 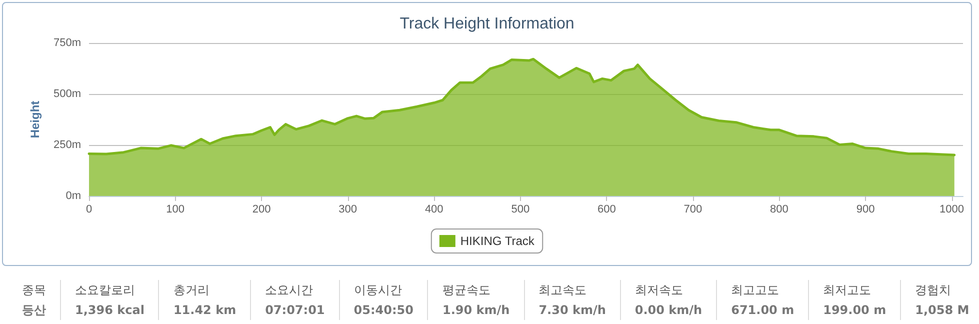 What do you see at coordinates (34, 299) in the screenshot?
I see `text: 종목 등산` at bounding box center [34, 299].